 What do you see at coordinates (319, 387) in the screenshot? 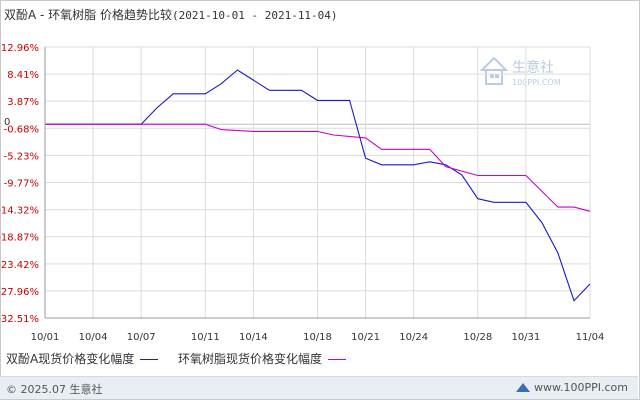
I see `footer: © 2025.07 生意社 www.100PPI.com` at bounding box center [319, 387].